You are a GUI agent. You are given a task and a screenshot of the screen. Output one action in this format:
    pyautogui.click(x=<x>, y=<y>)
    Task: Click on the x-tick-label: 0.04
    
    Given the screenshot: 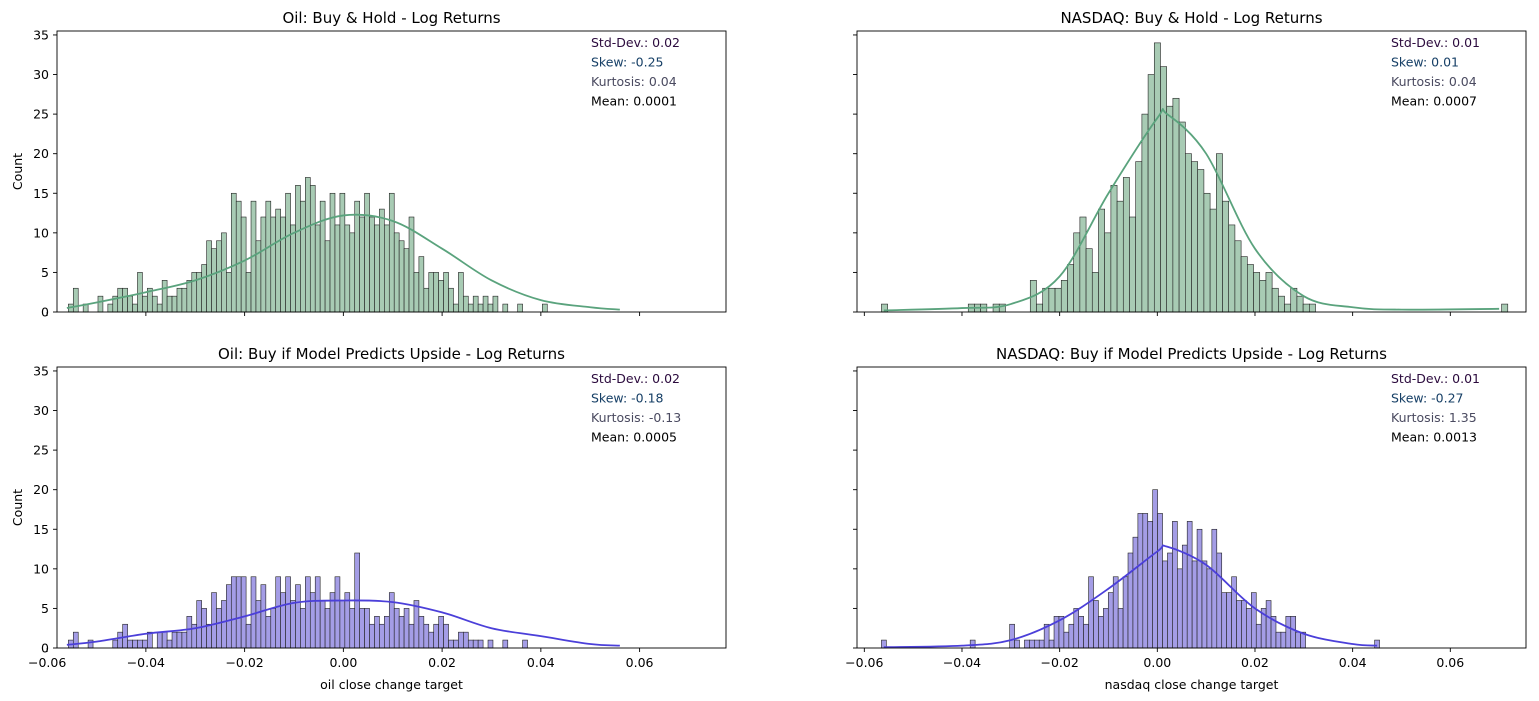 What is the action you would take?
    pyautogui.click(x=541, y=662)
    